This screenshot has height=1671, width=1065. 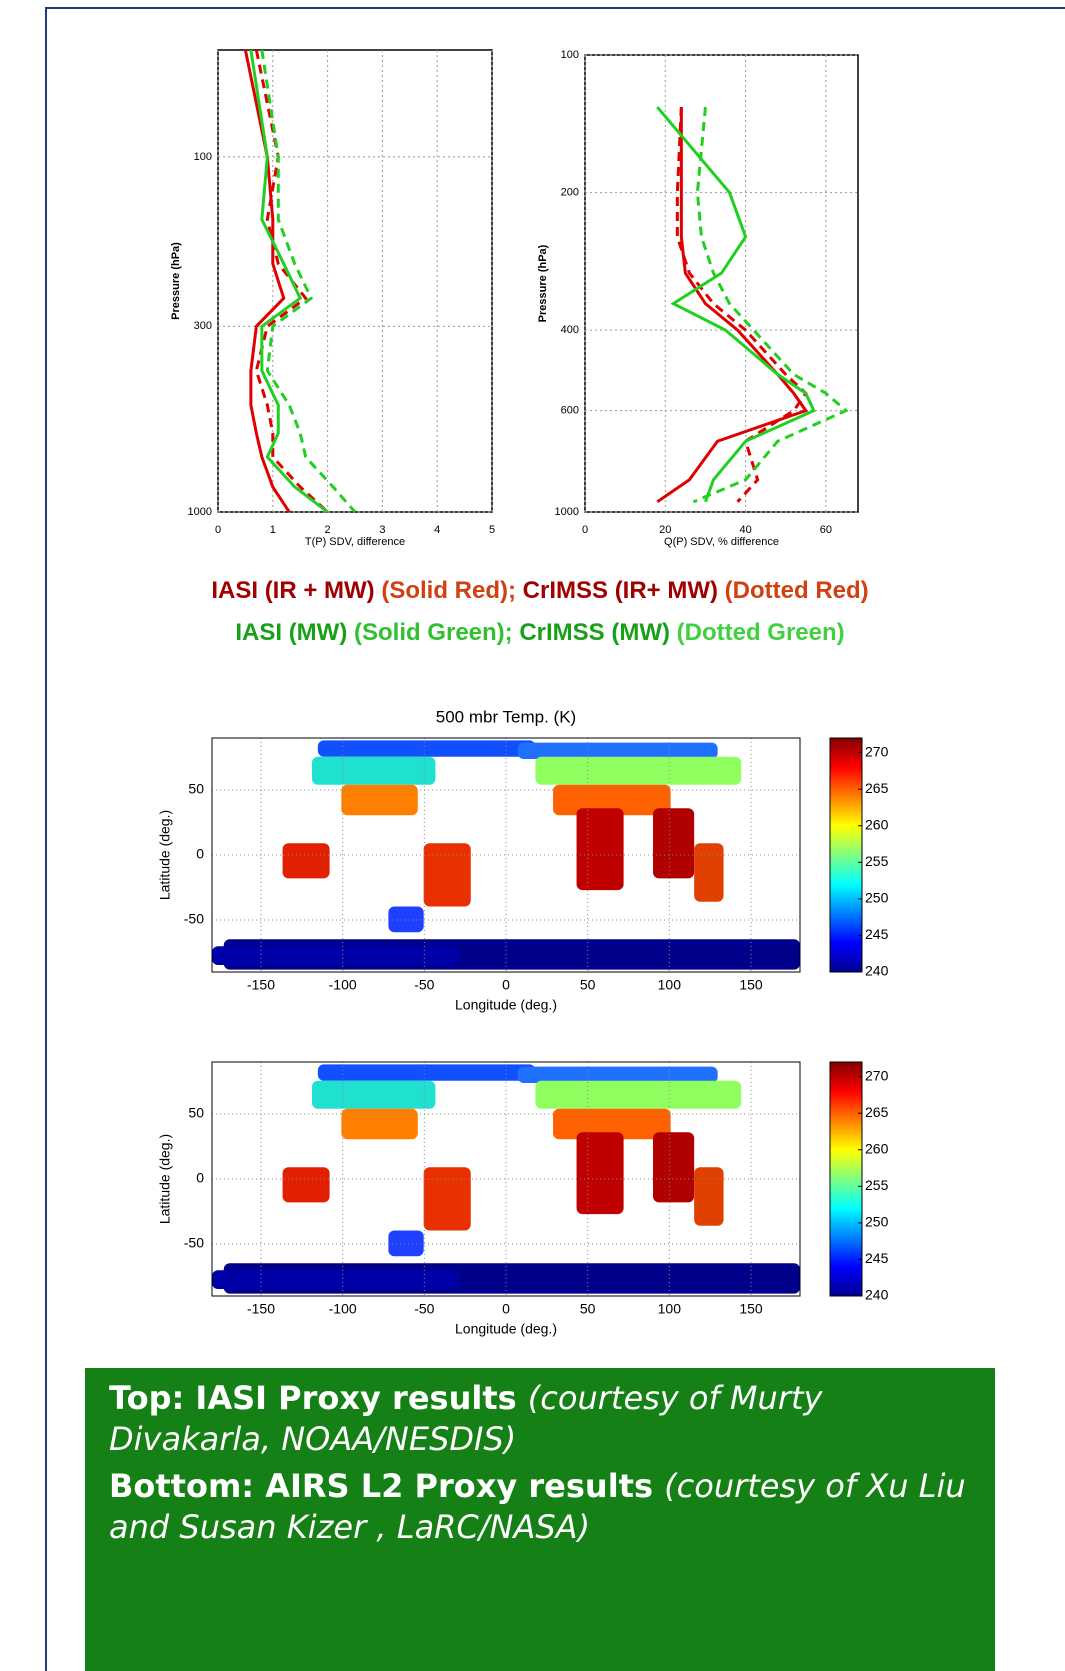 What do you see at coordinates (165, 1179) in the screenshot?
I see `y-axis-label: Latitude (deg.)` at bounding box center [165, 1179].